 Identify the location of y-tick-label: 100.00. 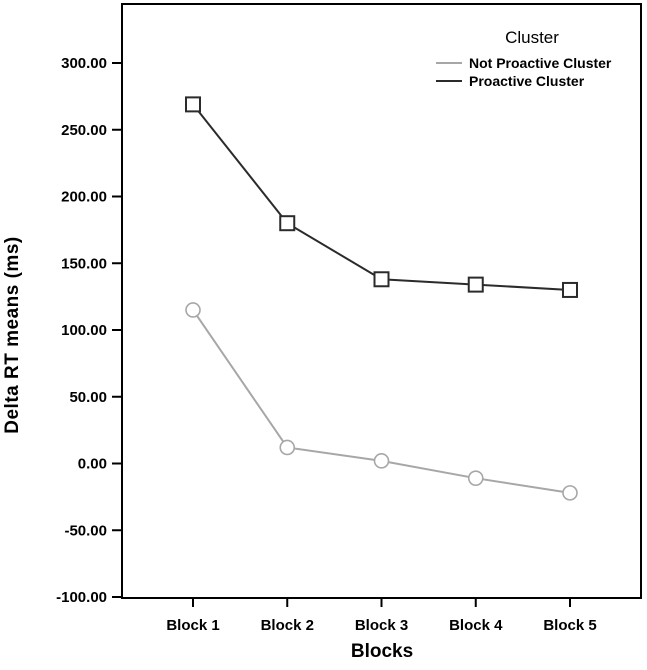
(84, 330).